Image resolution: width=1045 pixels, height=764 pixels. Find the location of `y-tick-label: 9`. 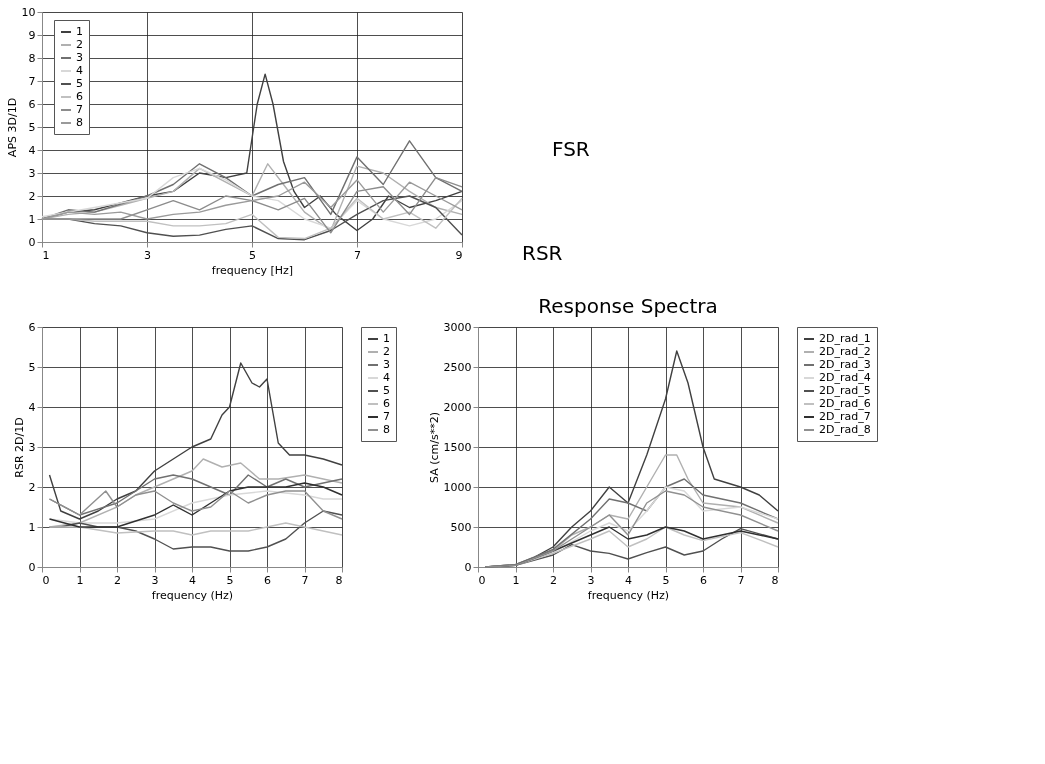

y-tick-label: 9 is located at coordinates (32, 35).